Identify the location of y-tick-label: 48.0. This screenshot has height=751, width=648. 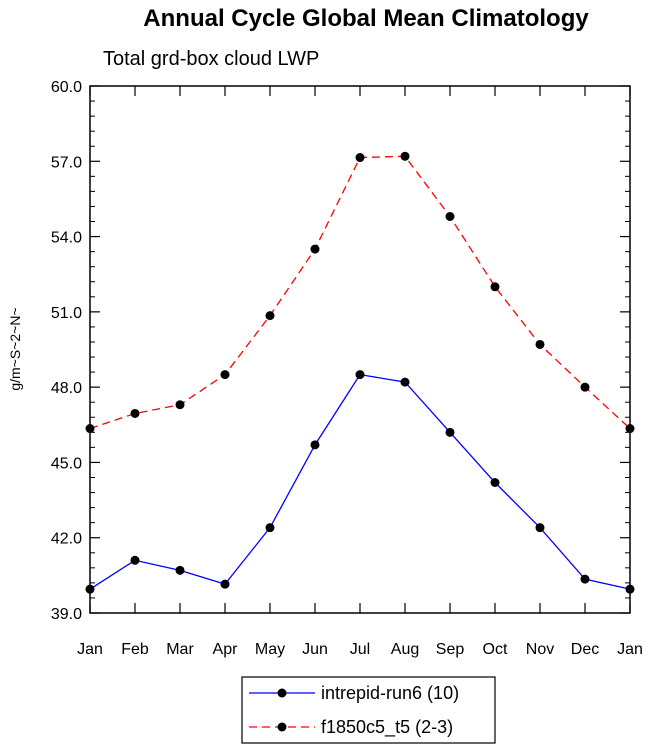
(66, 388).